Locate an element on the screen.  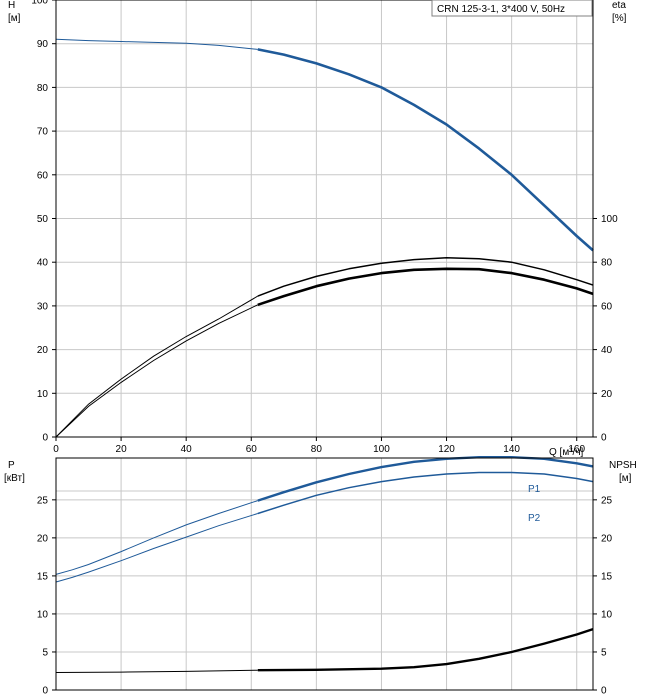
x-tick-label: 120 is located at coordinates (446, 449).